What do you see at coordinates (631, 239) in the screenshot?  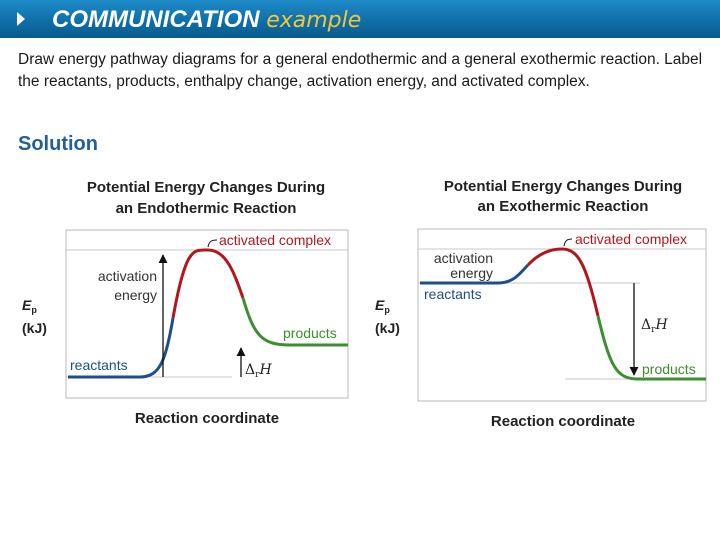 I see `exo-activated-complex-label: activated complex` at bounding box center [631, 239].